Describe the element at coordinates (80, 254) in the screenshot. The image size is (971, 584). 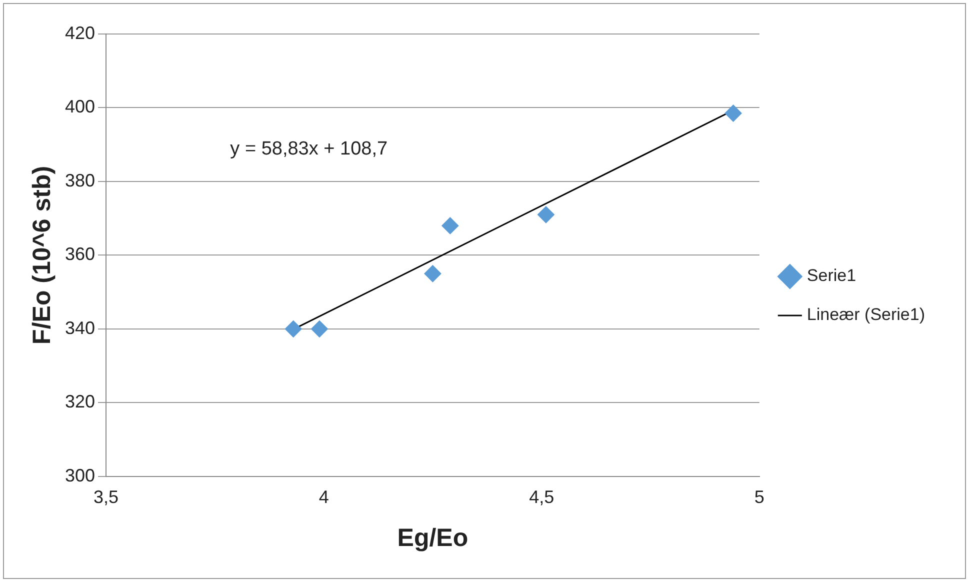
I see `y-tick-label: 360` at that location.